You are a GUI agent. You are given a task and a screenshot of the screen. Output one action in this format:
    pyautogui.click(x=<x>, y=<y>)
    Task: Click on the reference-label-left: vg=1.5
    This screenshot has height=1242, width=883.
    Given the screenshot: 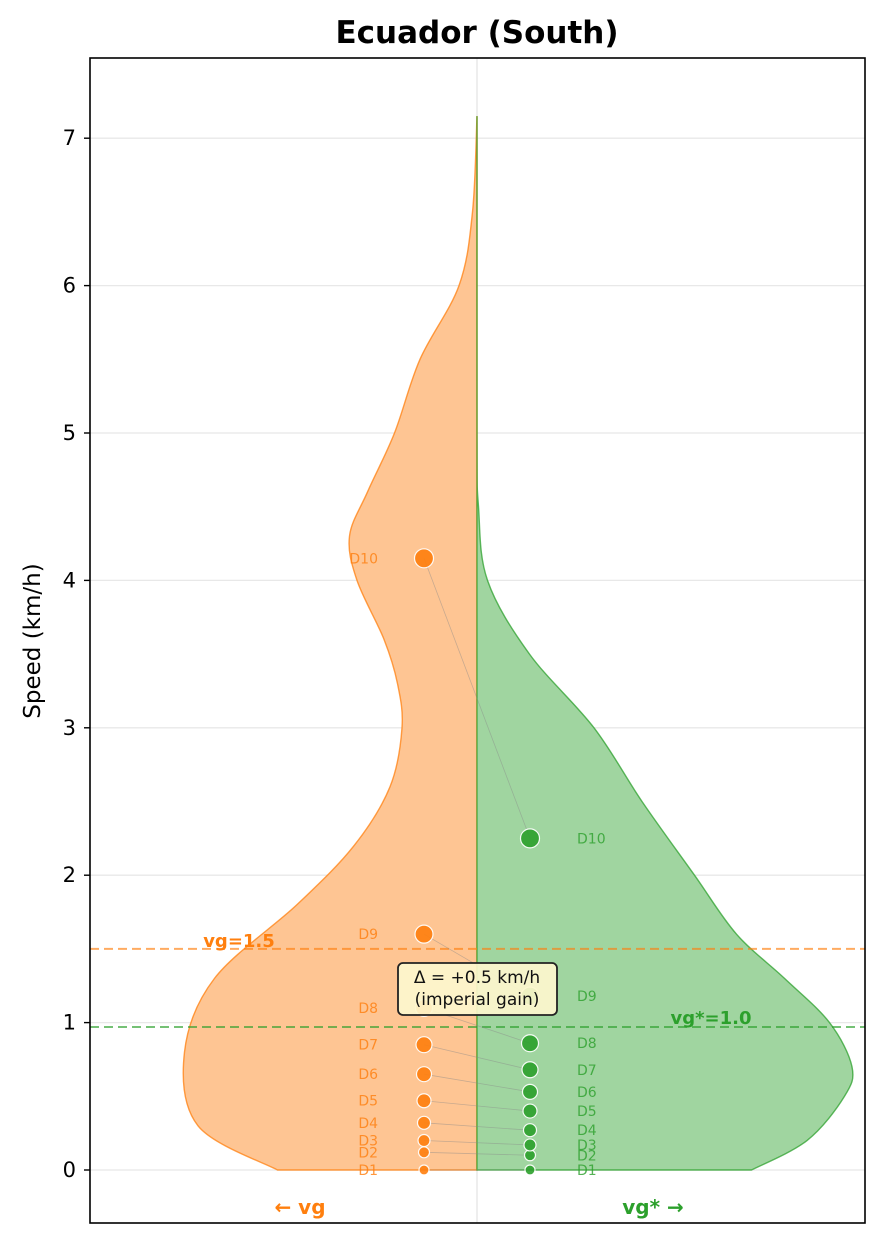 What is the action you would take?
    pyautogui.click(x=239, y=941)
    